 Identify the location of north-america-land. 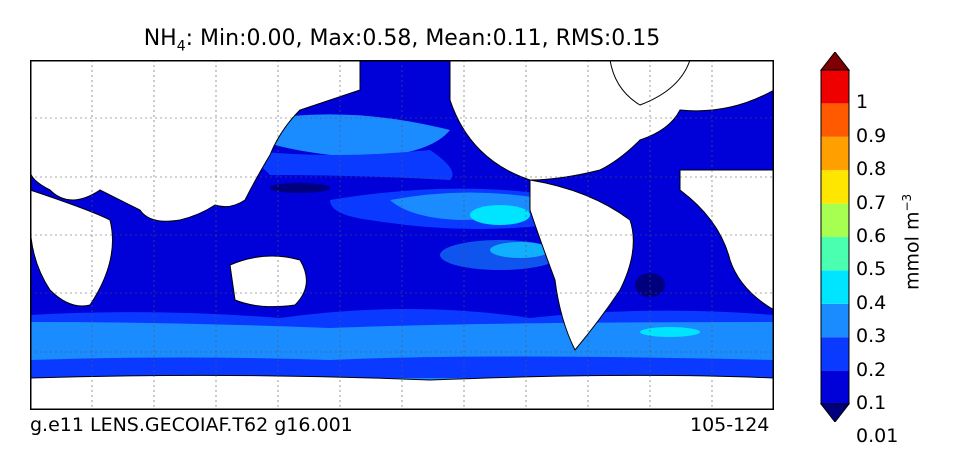
(611, 120).